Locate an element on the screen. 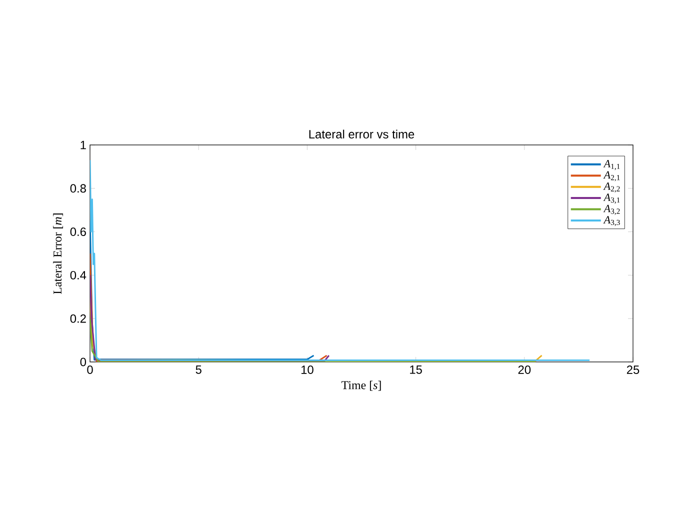  y-tick-label: 0.8 is located at coordinates (78, 188).